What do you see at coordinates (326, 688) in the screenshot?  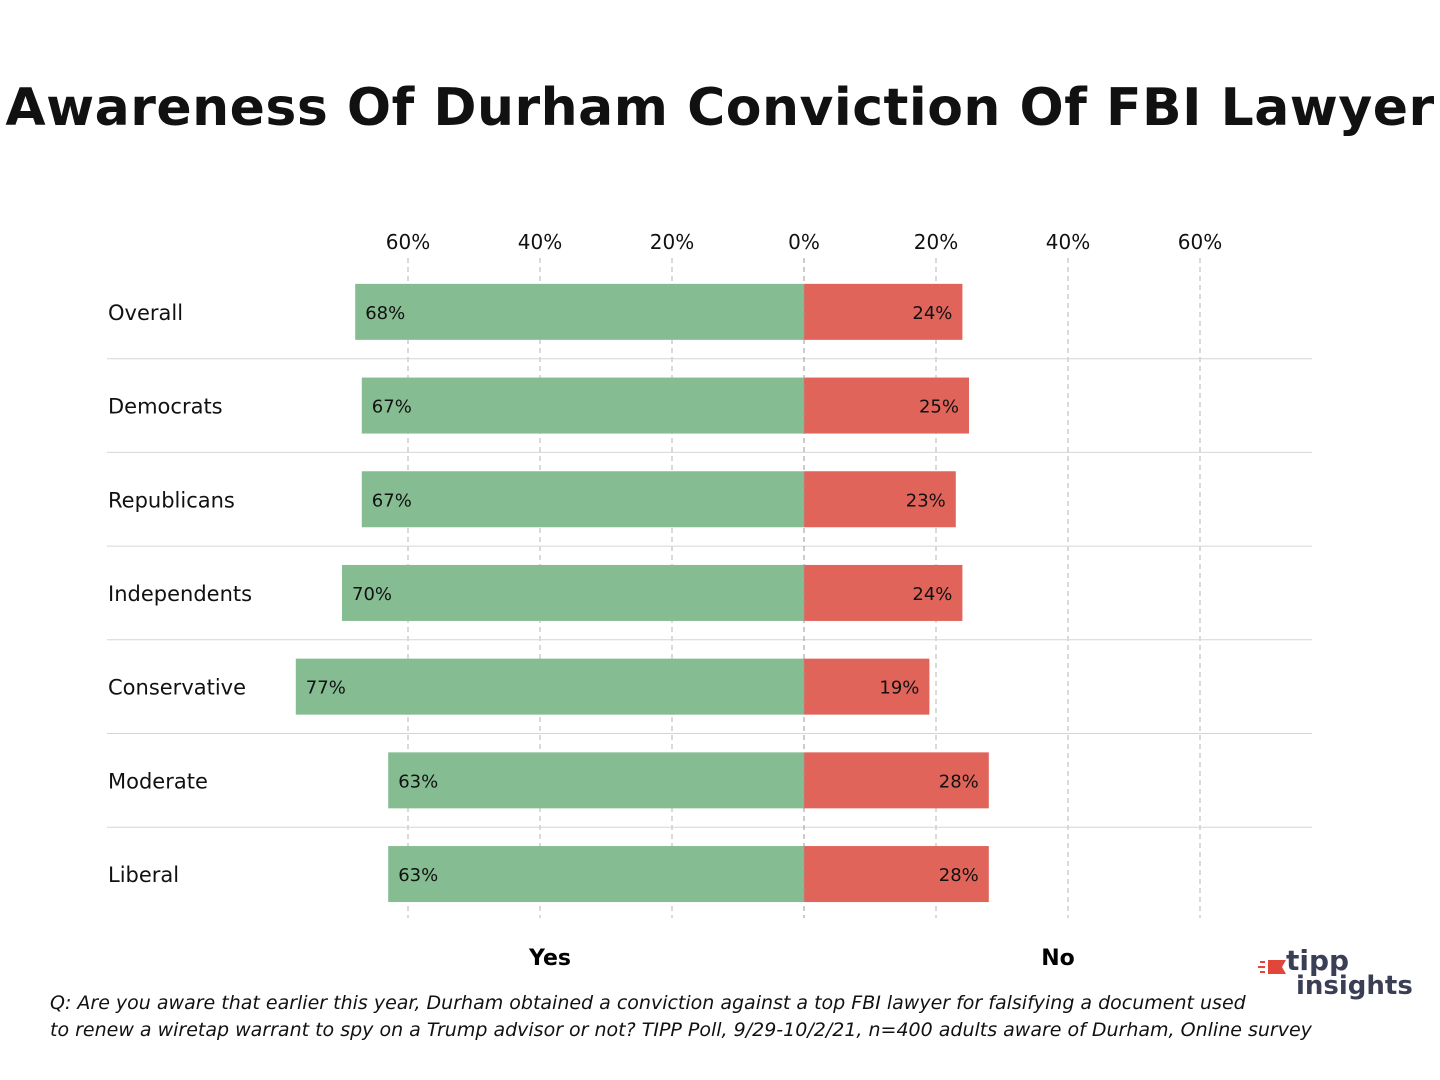 I see `value-label-yes-4: 77%` at bounding box center [326, 688].